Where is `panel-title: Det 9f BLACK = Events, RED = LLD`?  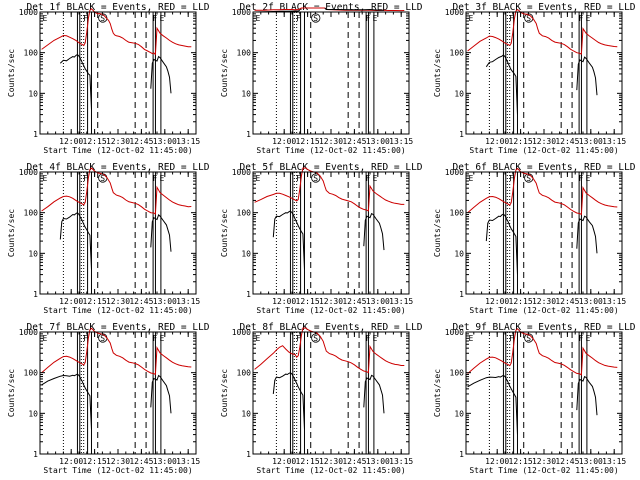
panel-title: Det 9f BLACK = Events, RED = LLD is located at coordinates (543, 327).